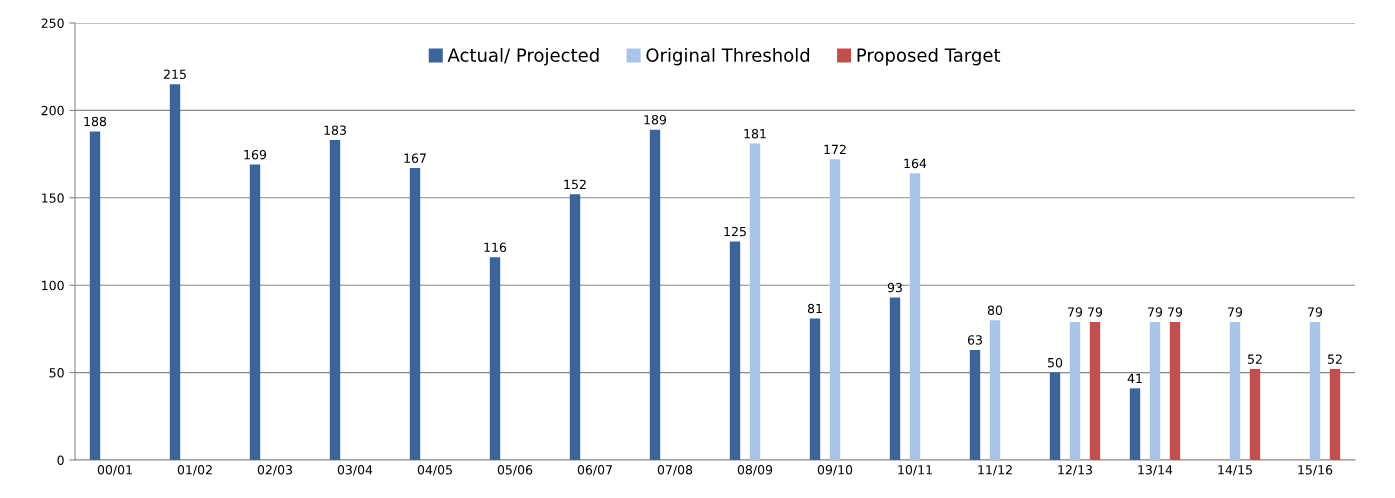 Image resolution: width=1395 pixels, height=498 pixels. What do you see at coordinates (929, 56) in the screenshot?
I see `legend-label: Proposed Target` at bounding box center [929, 56].